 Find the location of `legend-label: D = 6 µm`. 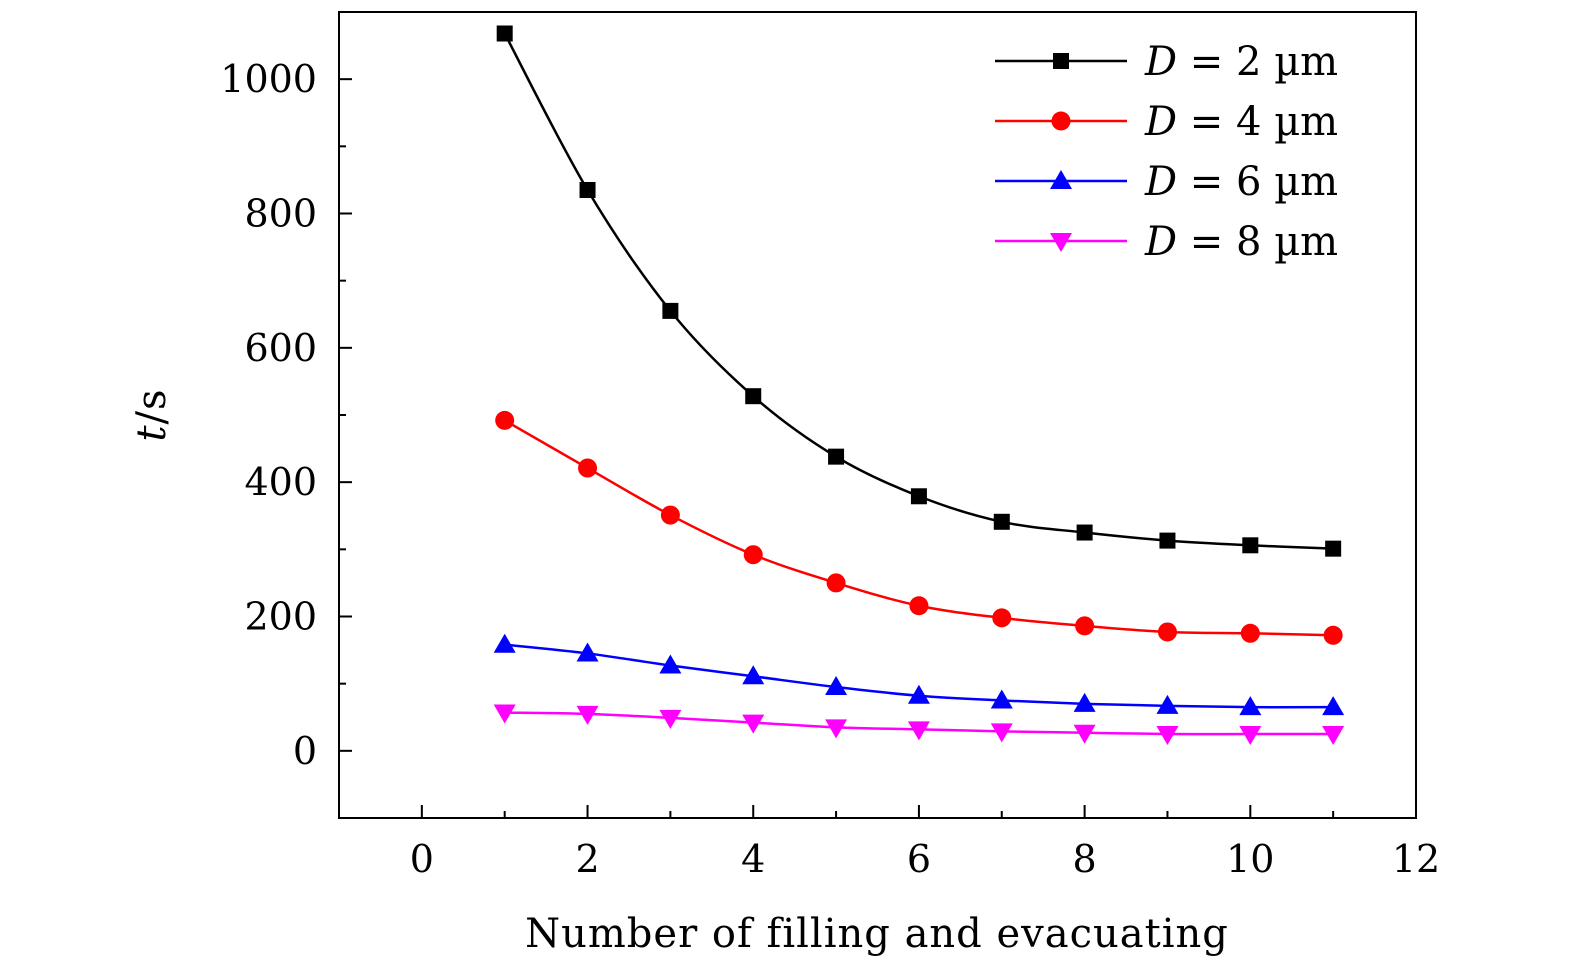

legend-label: D = 6 µm is located at coordinates (1241, 182).